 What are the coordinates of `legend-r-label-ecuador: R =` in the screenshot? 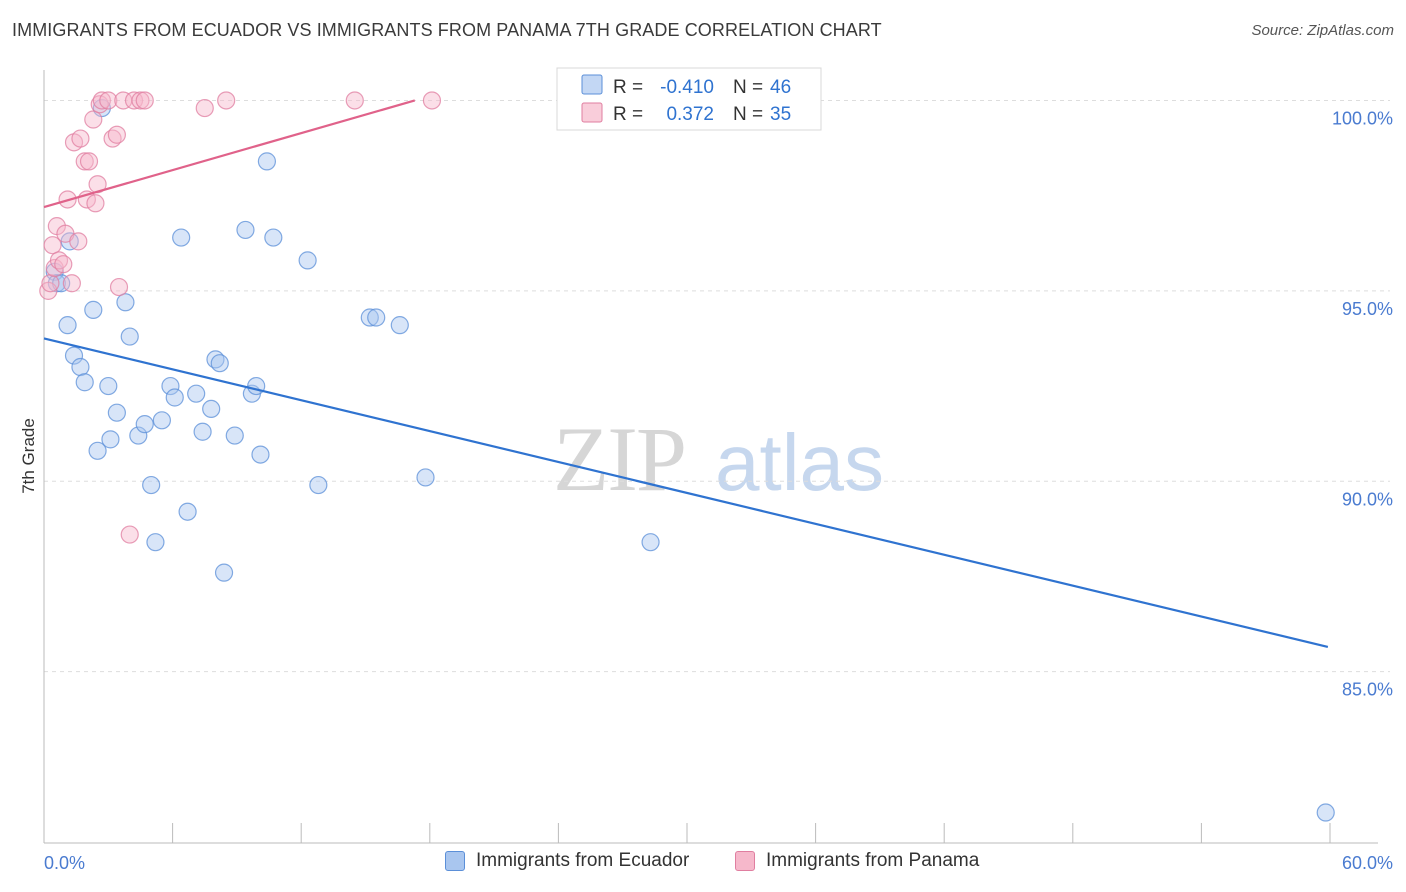 It's located at (628, 87).